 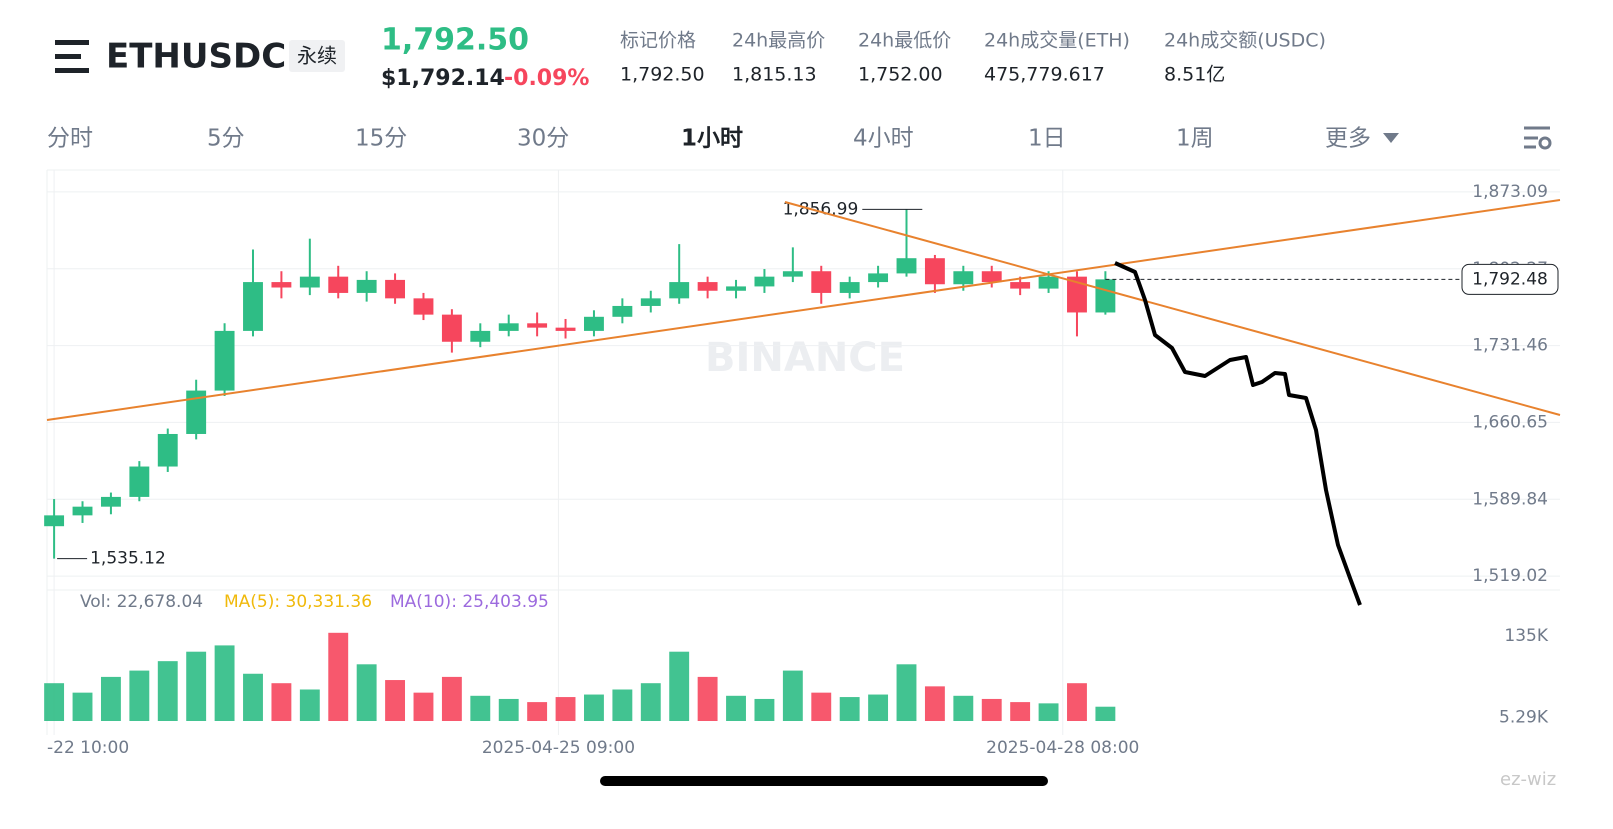 What do you see at coordinates (455, 40) in the screenshot?
I see `last-price: 1,792.50` at bounding box center [455, 40].